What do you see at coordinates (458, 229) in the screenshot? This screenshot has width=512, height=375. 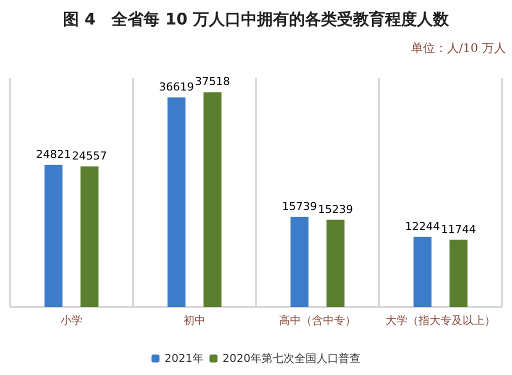 I see `data-label: 11744` at bounding box center [458, 229].